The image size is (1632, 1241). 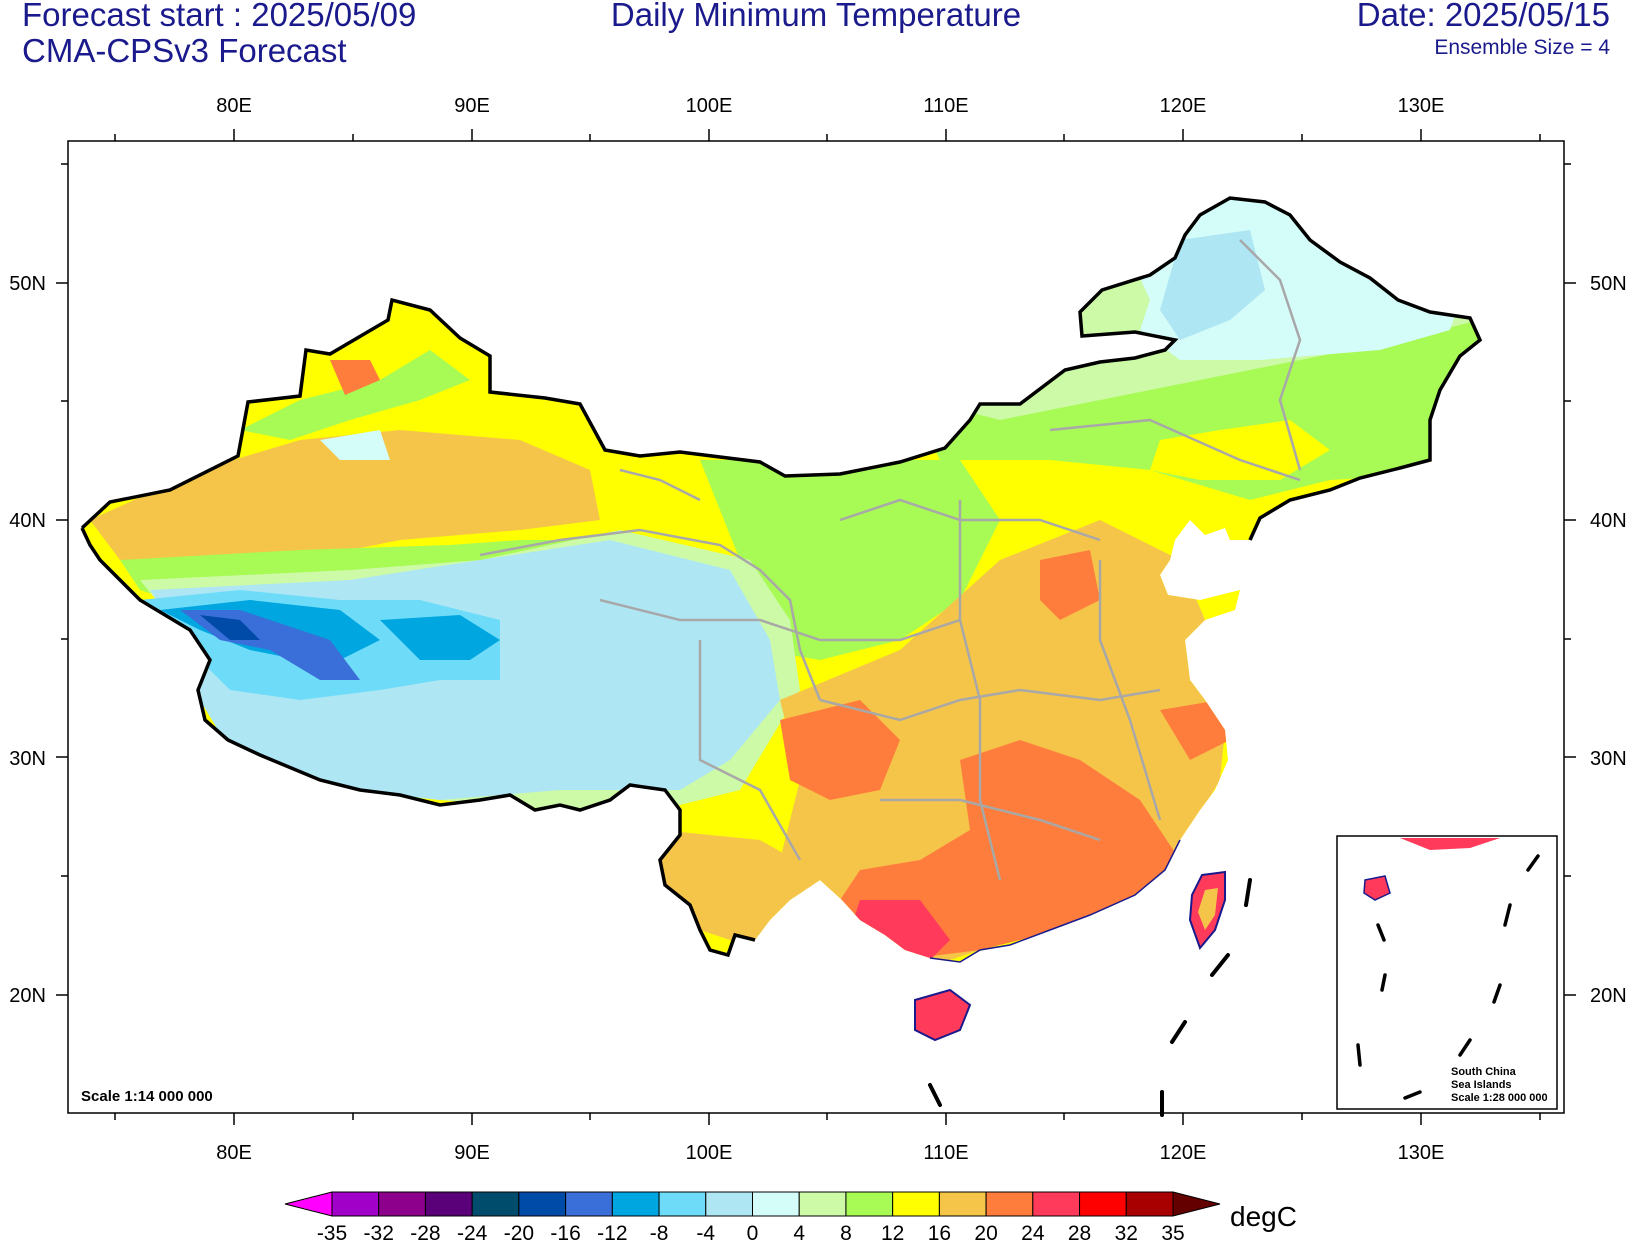 What do you see at coordinates (1608, 759) in the screenshot?
I see `lat-label-right-30n: 30N` at bounding box center [1608, 759].